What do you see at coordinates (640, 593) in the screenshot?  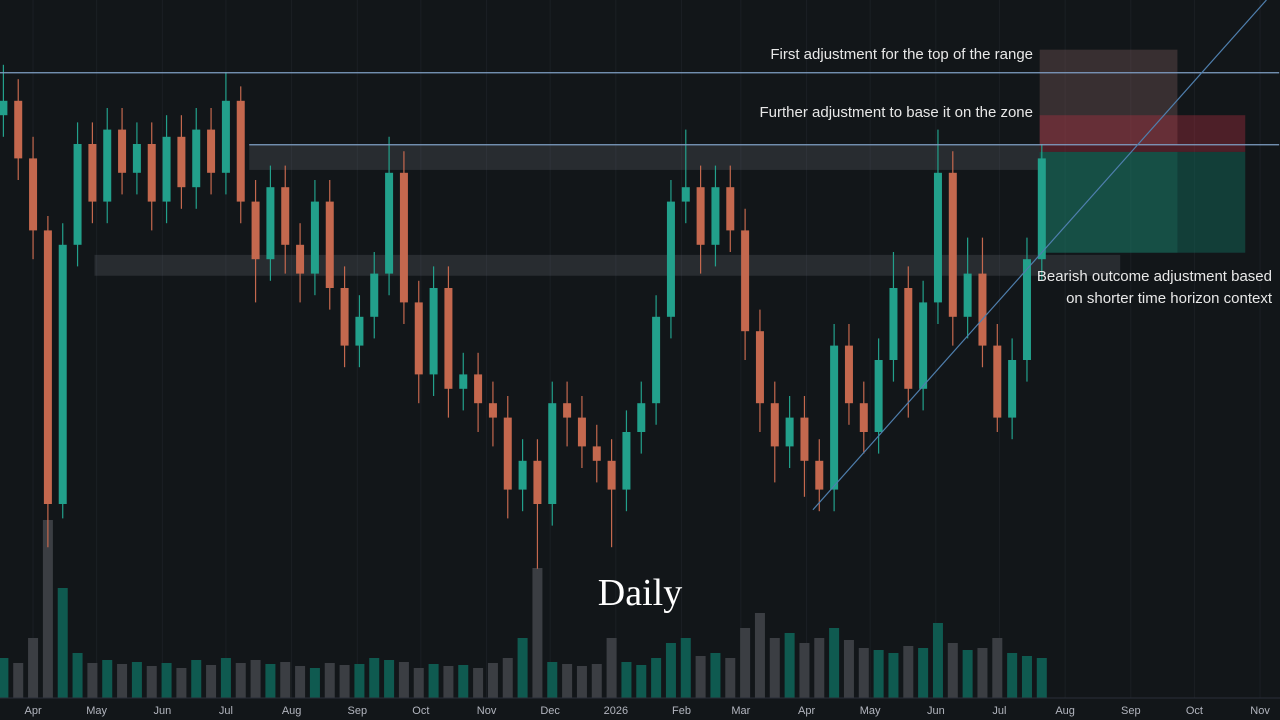 I see `chart-title: Daily` at bounding box center [640, 593].